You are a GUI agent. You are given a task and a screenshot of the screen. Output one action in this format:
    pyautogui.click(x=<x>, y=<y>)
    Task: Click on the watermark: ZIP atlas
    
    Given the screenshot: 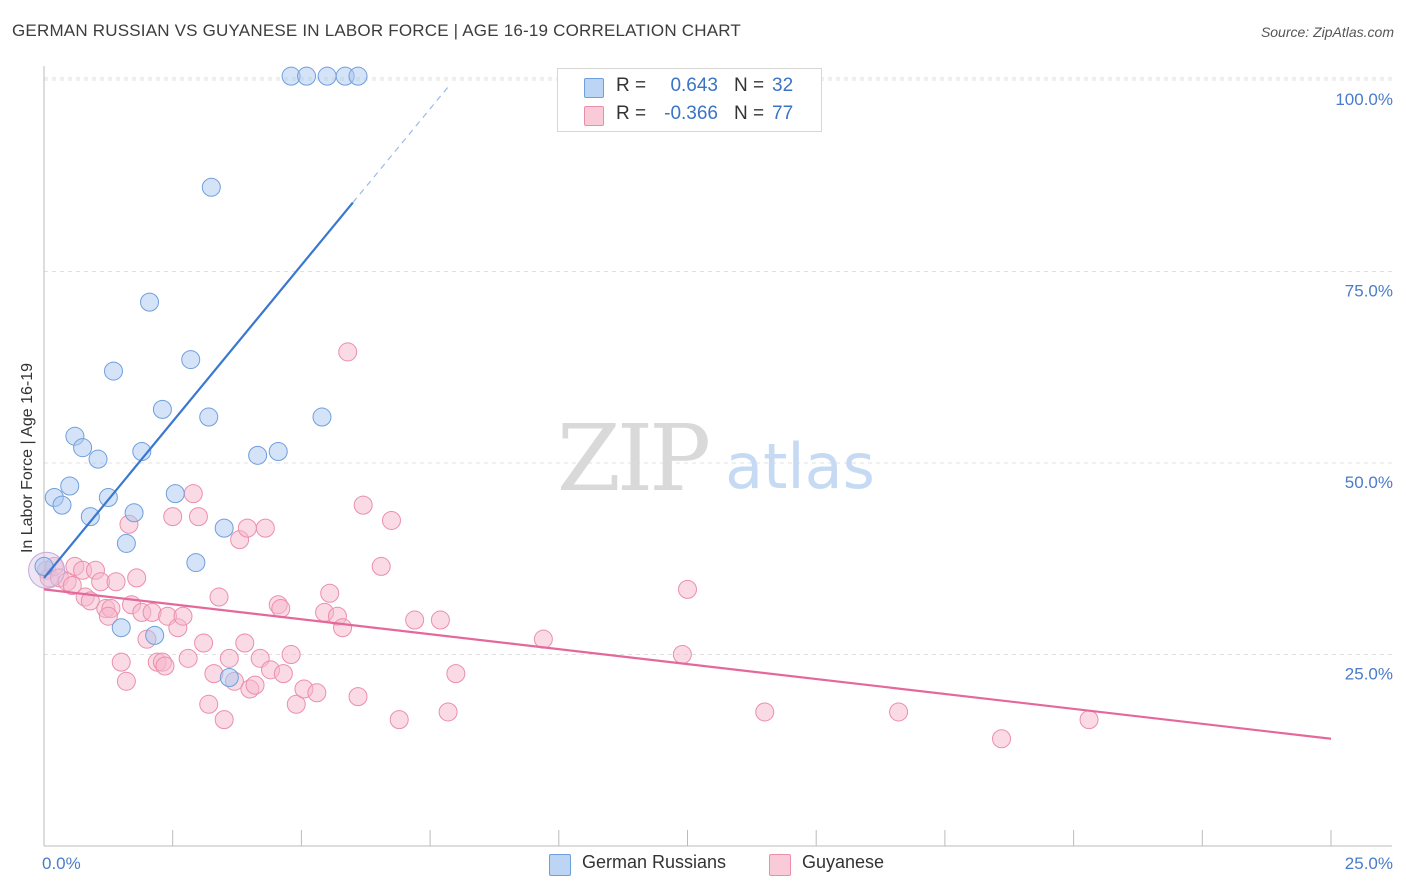 What is the action you would take?
    pyautogui.click(x=716, y=458)
    